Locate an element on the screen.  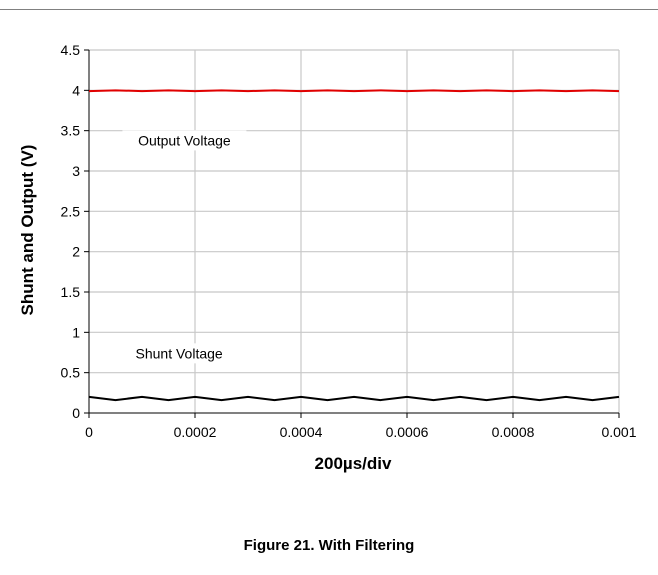
shunt-voltage-label: Shunt Voltage is located at coordinates (179, 353).